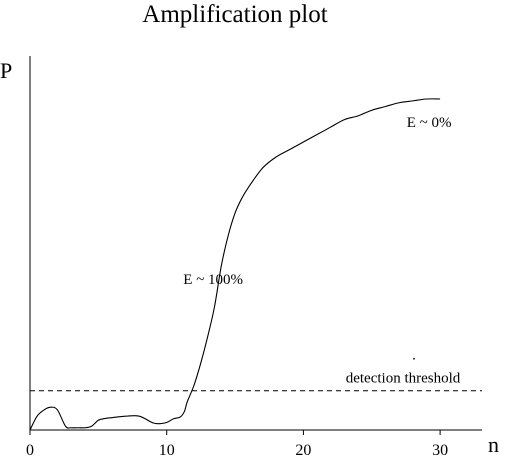  What do you see at coordinates (213, 280) in the screenshot?
I see `annotation-efficiency-100: E ~ 100%` at bounding box center [213, 280].